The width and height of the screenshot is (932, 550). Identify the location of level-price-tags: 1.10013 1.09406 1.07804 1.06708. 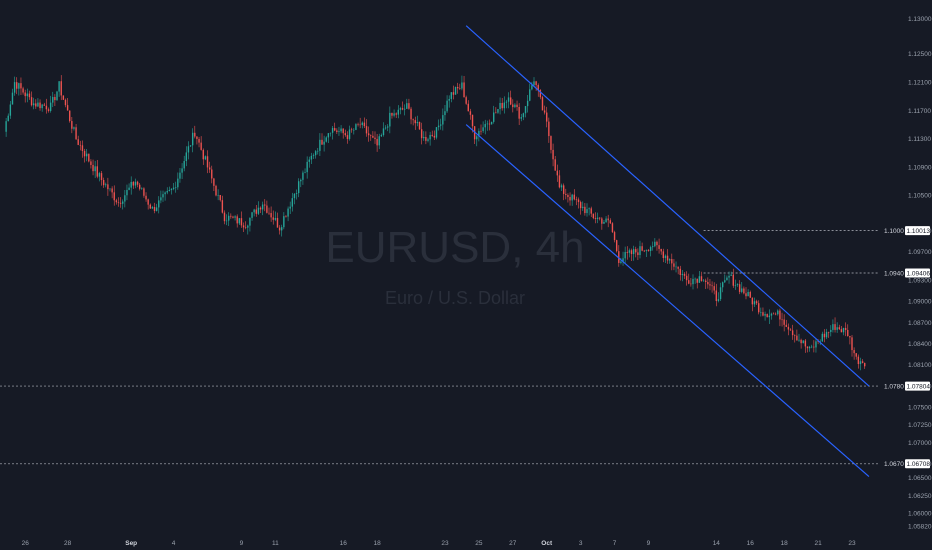
(917, 347).